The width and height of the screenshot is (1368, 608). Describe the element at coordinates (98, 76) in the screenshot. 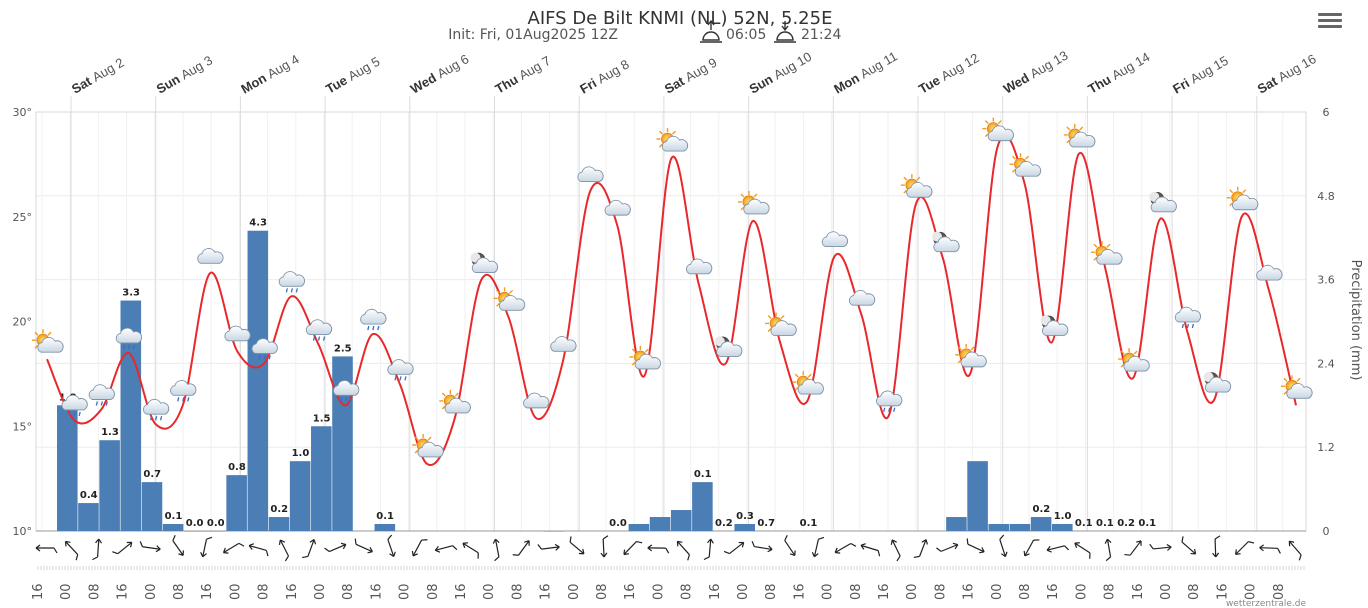

I see `day-label: Sat Aug 2` at that location.